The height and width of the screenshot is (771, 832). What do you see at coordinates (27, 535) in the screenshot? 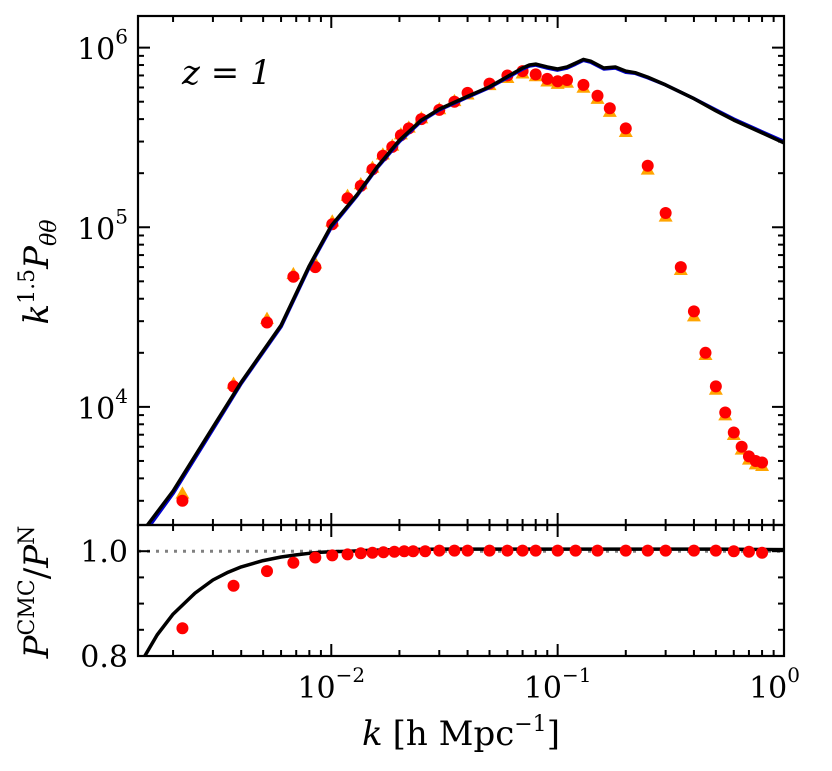
I see `bottom-ylabel-den-sup: N` at bounding box center [27, 535].